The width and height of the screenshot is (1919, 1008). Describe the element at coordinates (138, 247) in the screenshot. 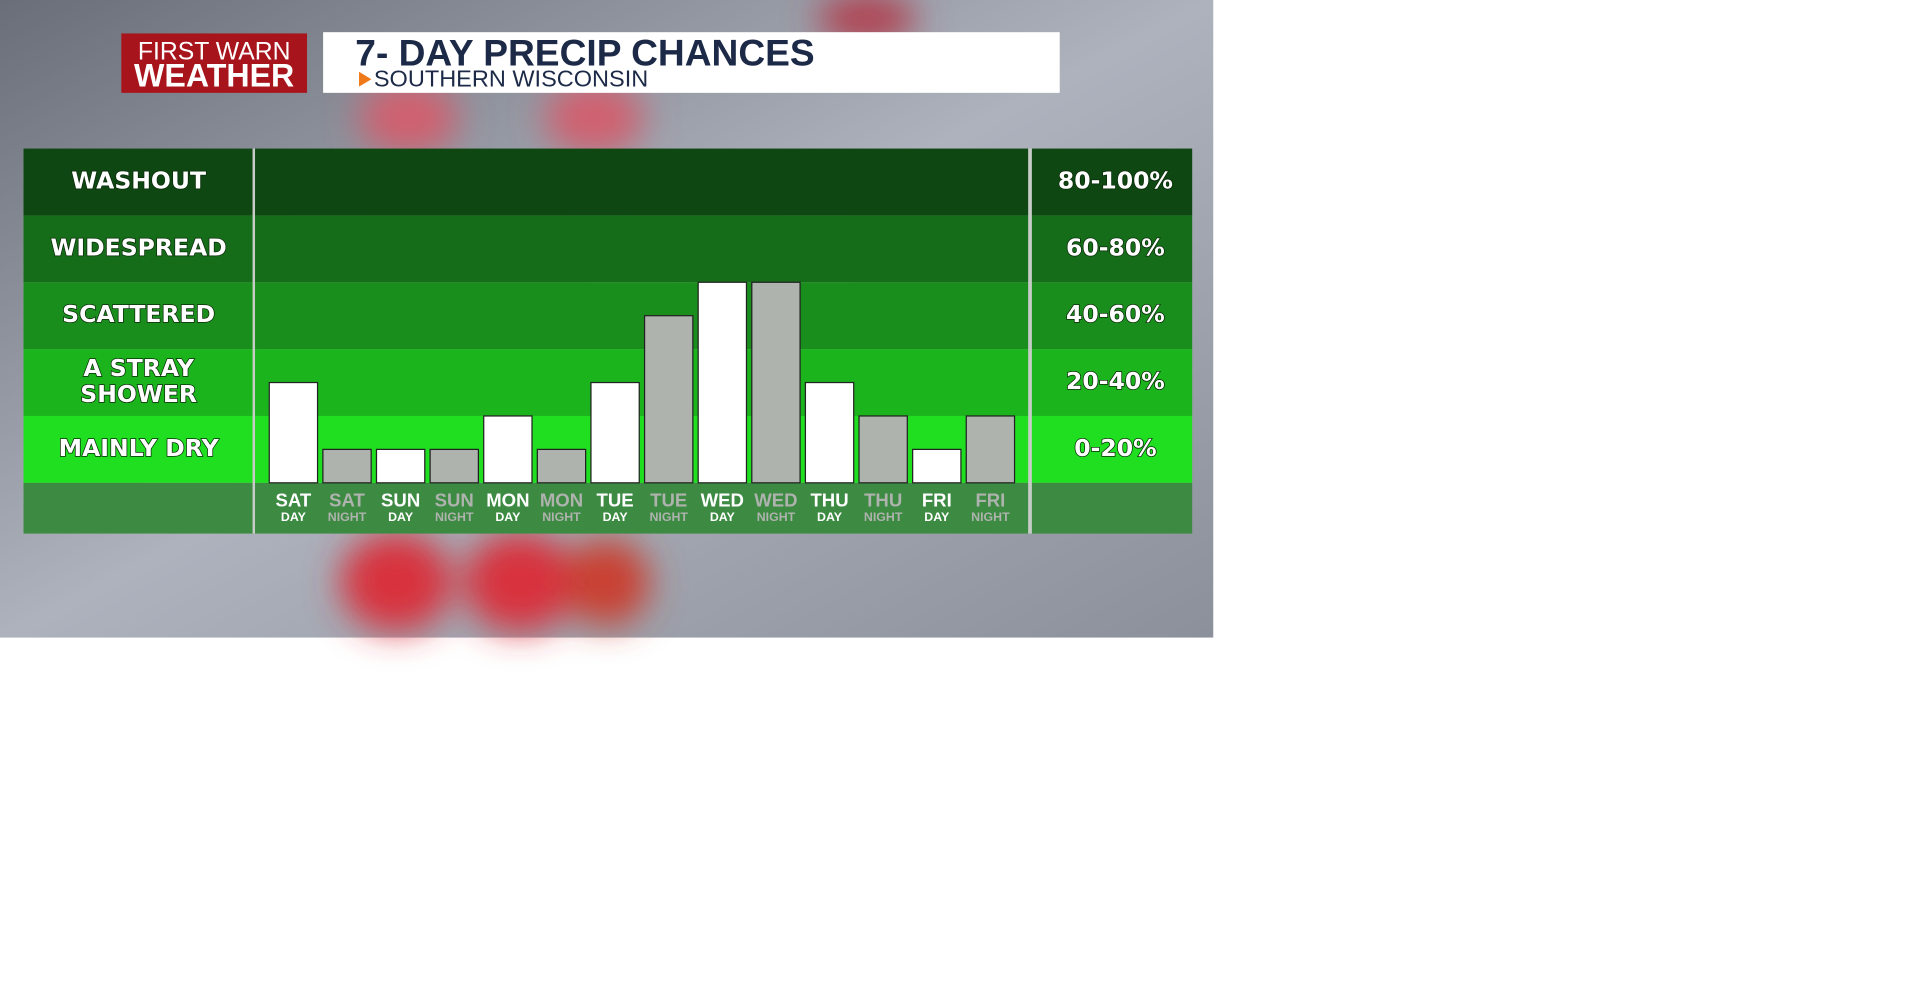

I see `band-name: WIDESPREAD` at that location.